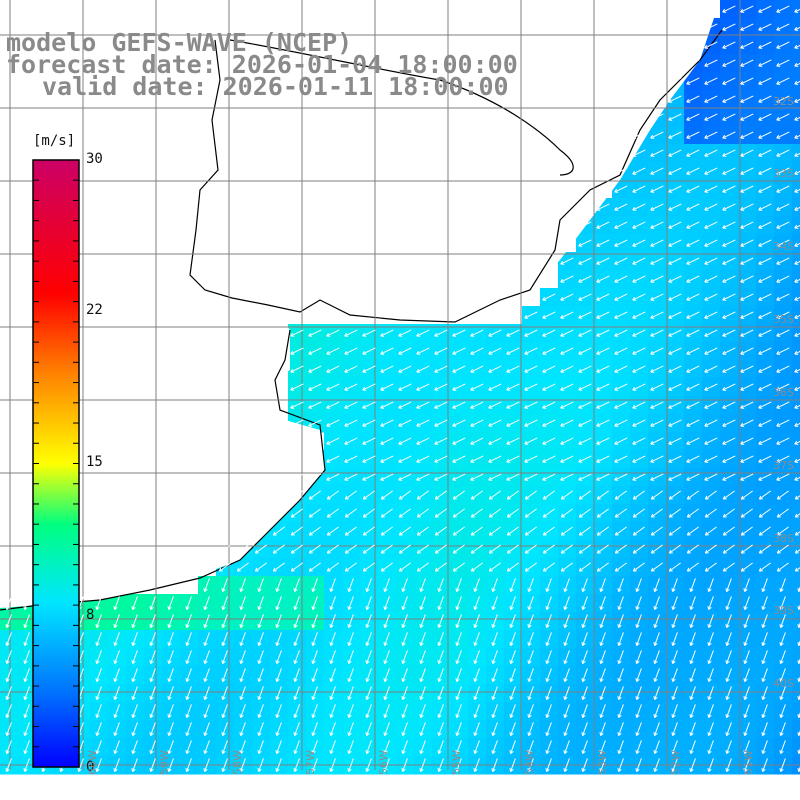  What do you see at coordinates (796, 549) in the screenshot?
I see `wind-cell` at bounding box center [796, 549].